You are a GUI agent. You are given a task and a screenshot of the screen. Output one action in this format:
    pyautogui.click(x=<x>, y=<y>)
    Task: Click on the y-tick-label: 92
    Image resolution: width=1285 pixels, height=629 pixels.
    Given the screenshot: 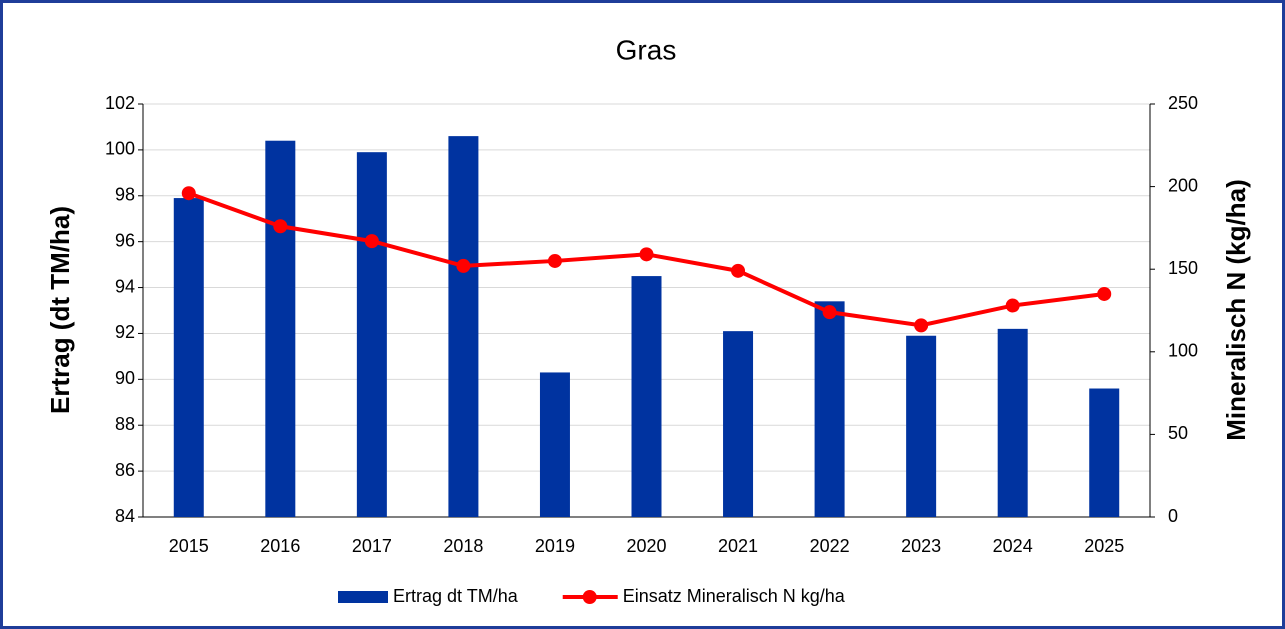 What is the action you would take?
    pyautogui.click(x=125, y=332)
    